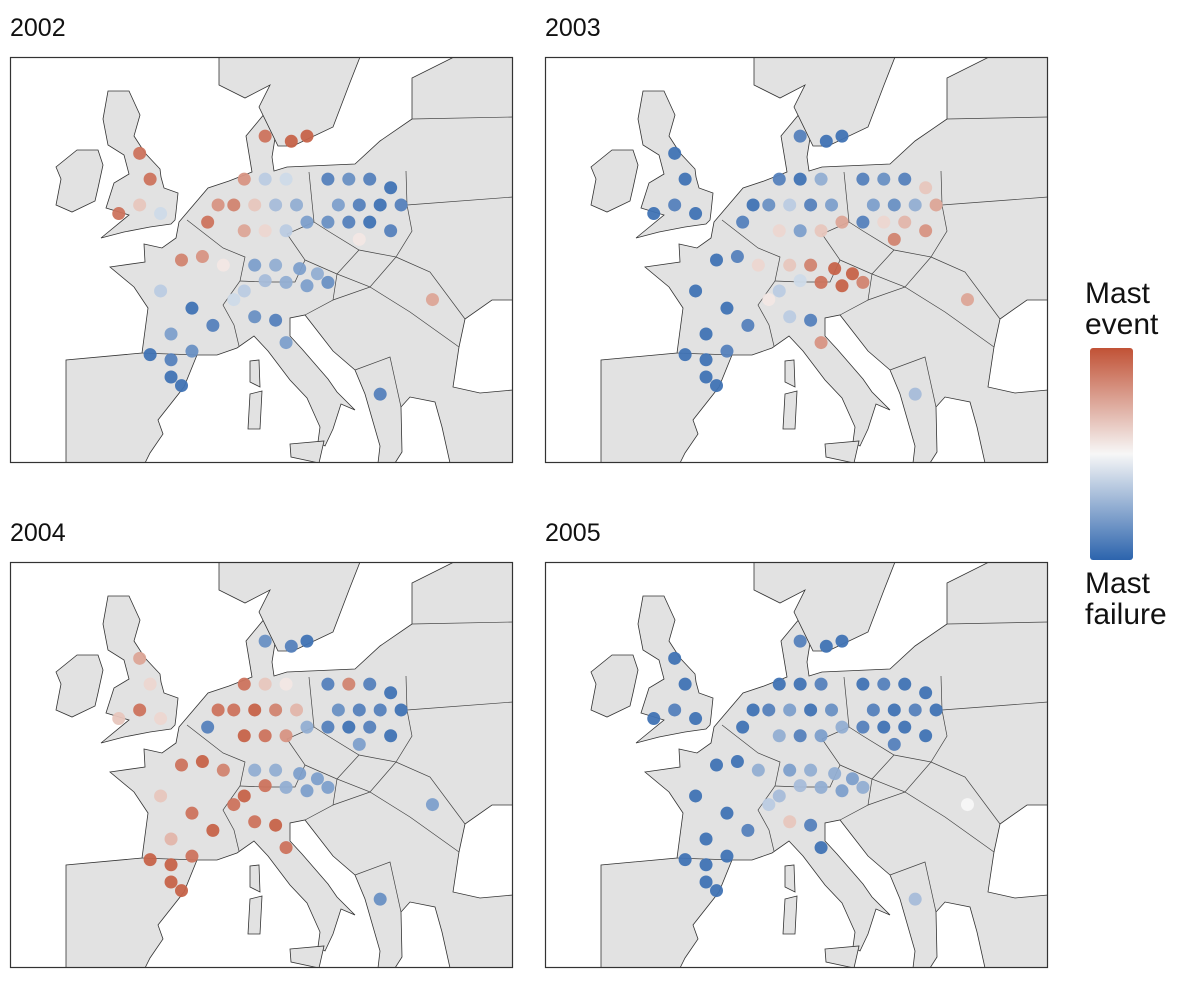  Describe the element at coordinates (573, 533) in the screenshot. I see `panel-title: 2005` at that location.